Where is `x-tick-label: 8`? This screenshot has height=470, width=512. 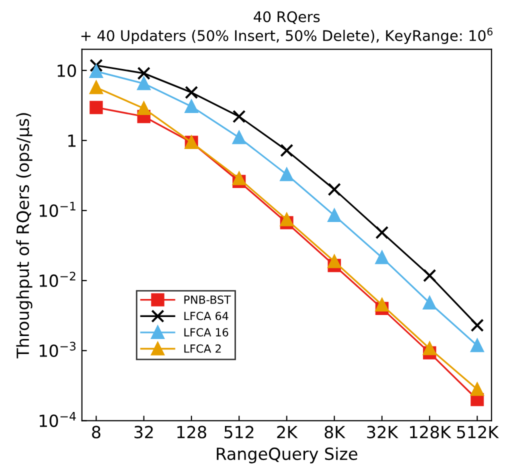 x-tick-label: 8 is located at coordinates (96, 432).